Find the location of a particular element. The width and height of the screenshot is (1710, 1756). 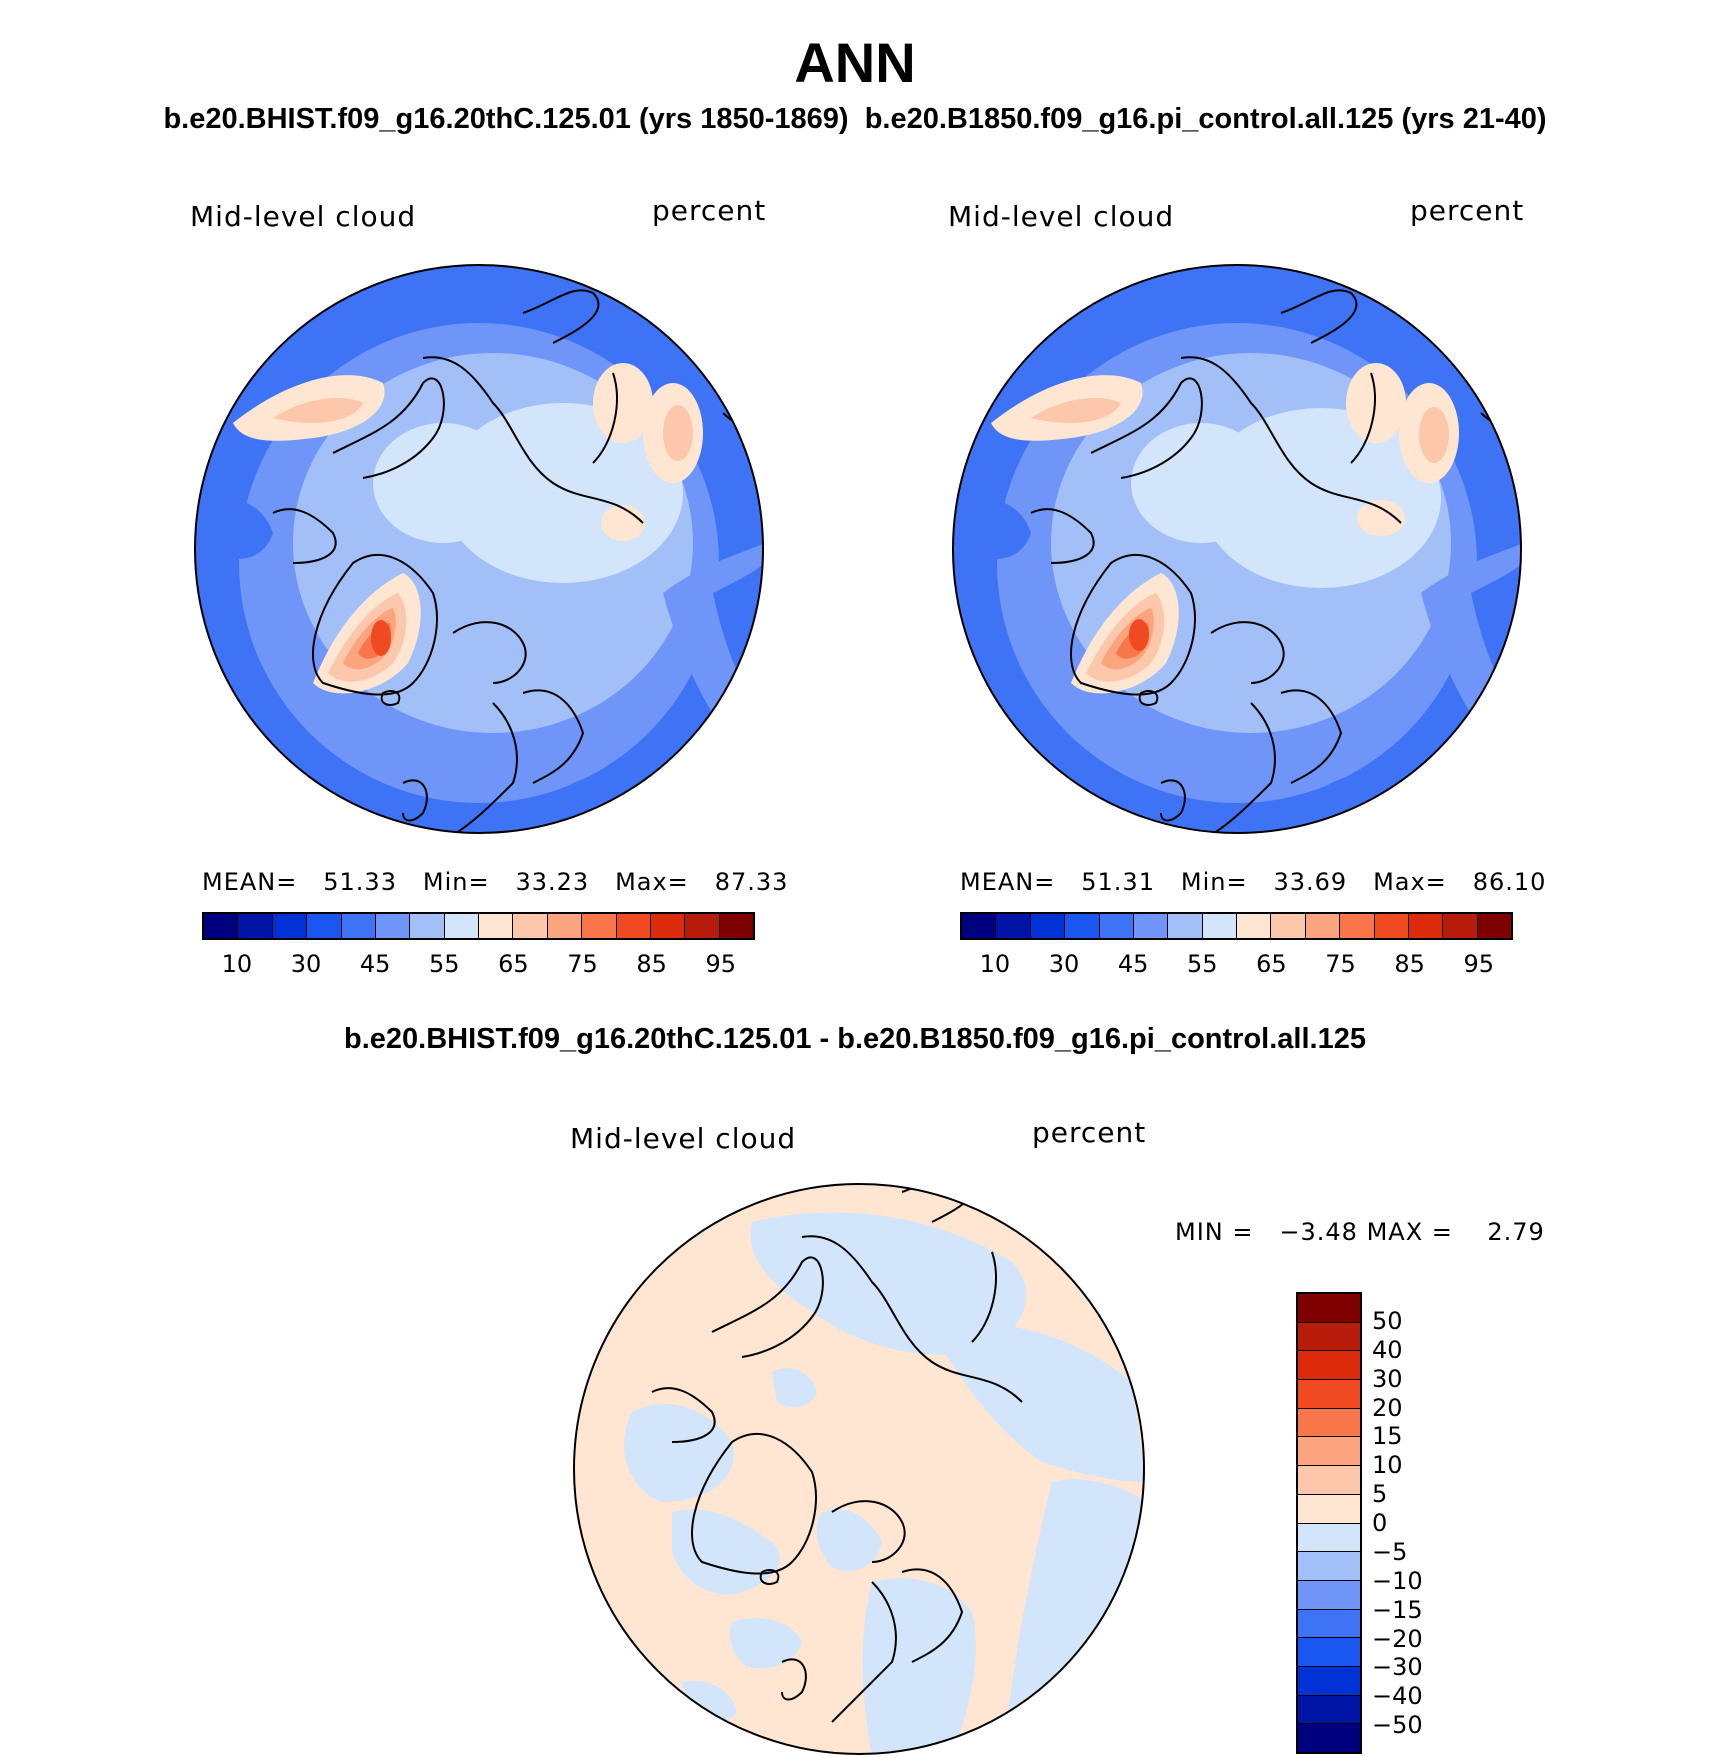

right-panel-variable: Mid-level cloud is located at coordinates (1061, 216).